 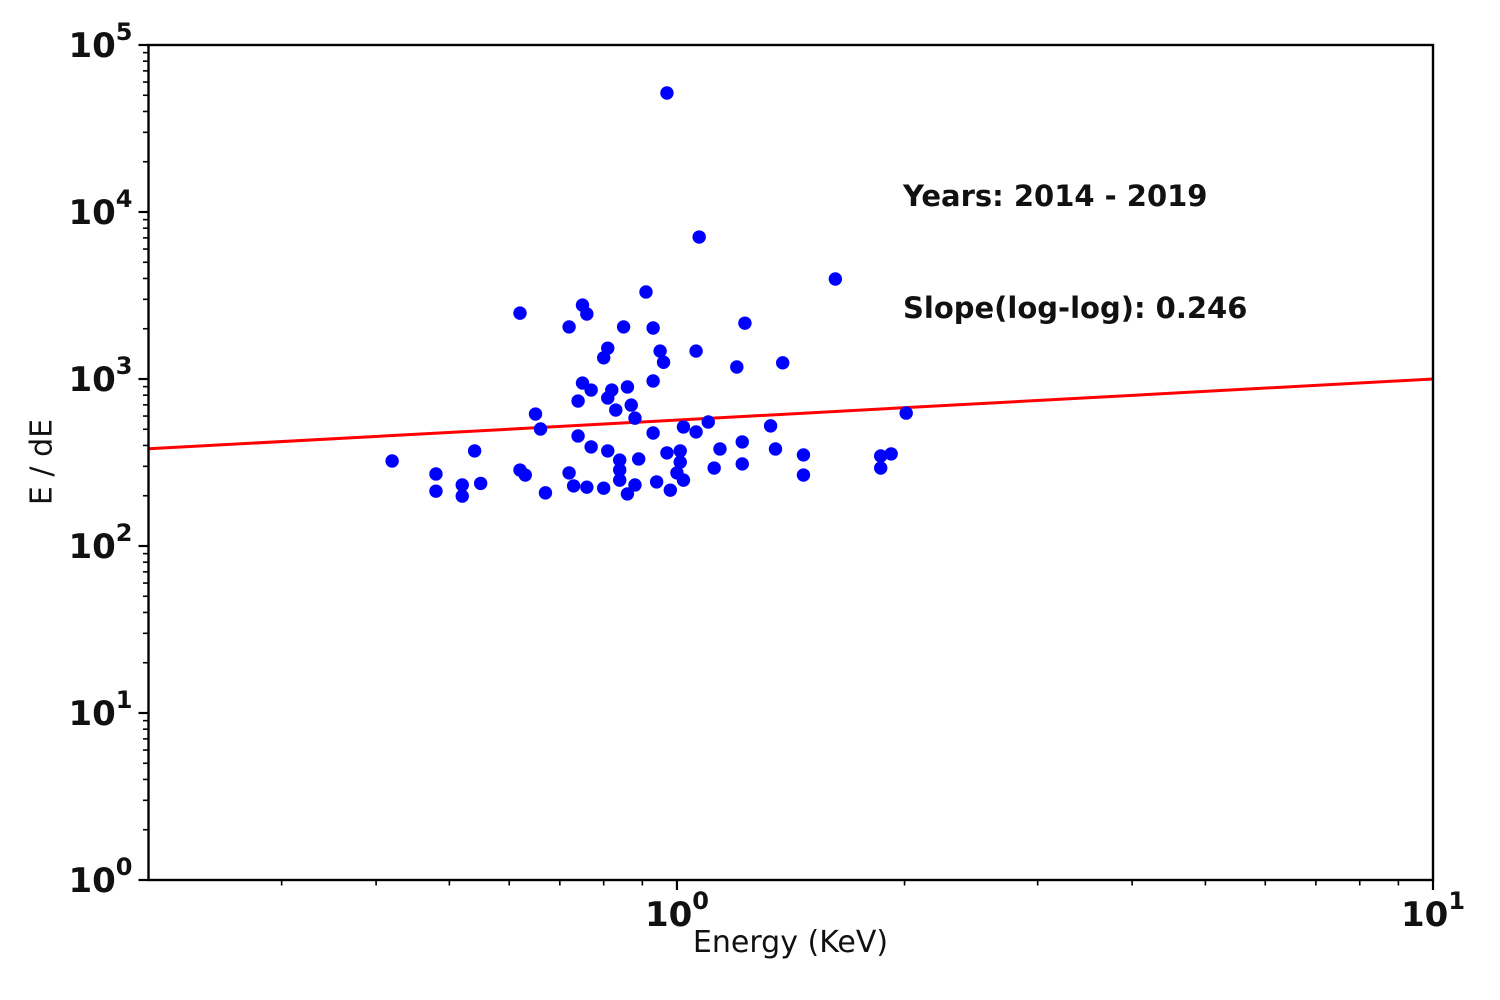 I want to click on tick-label: 103, so click(x=100, y=376).